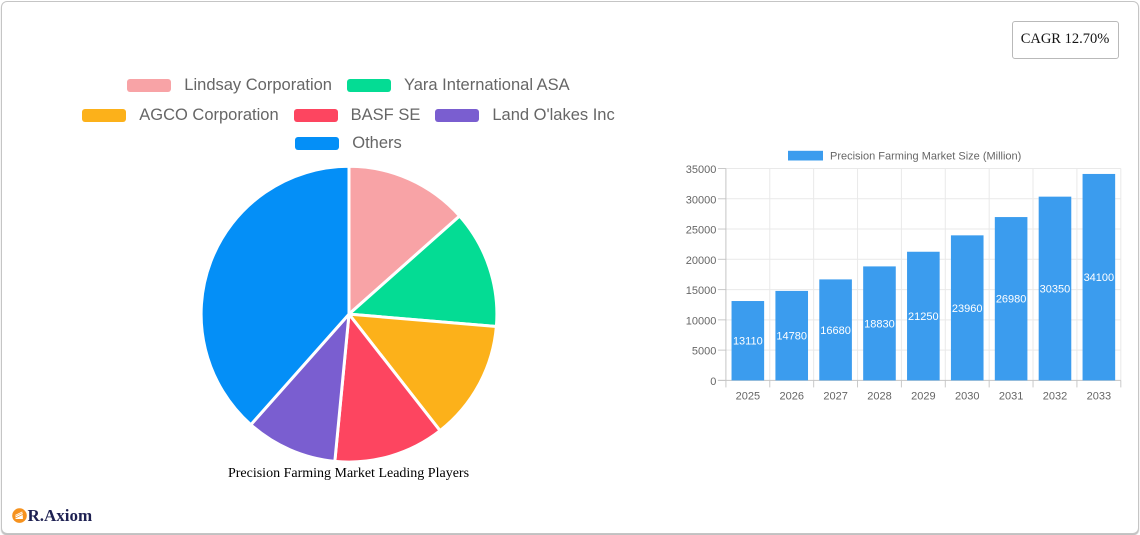 Image resolution: width=1140 pixels, height=535 pixels. What do you see at coordinates (967, 396) in the screenshot?
I see `svg-text: 2030` at bounding box center [967, 396].